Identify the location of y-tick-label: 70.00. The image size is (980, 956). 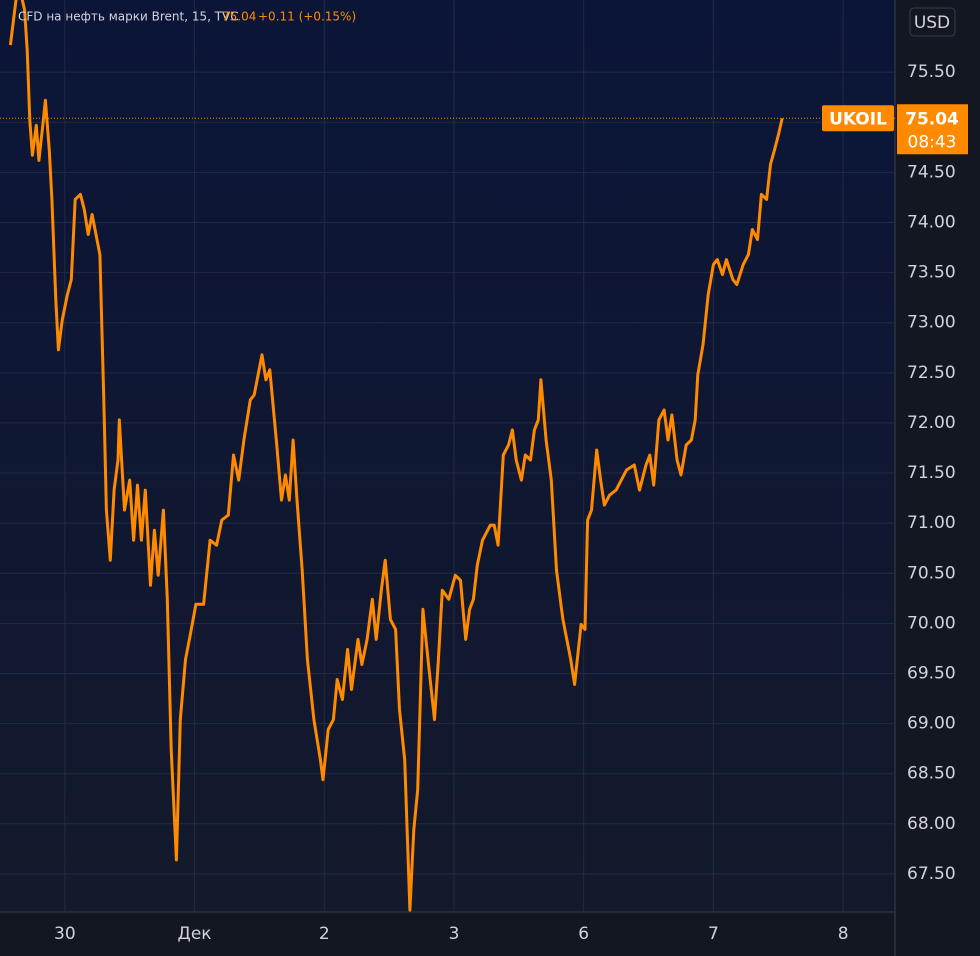
(931, 623).